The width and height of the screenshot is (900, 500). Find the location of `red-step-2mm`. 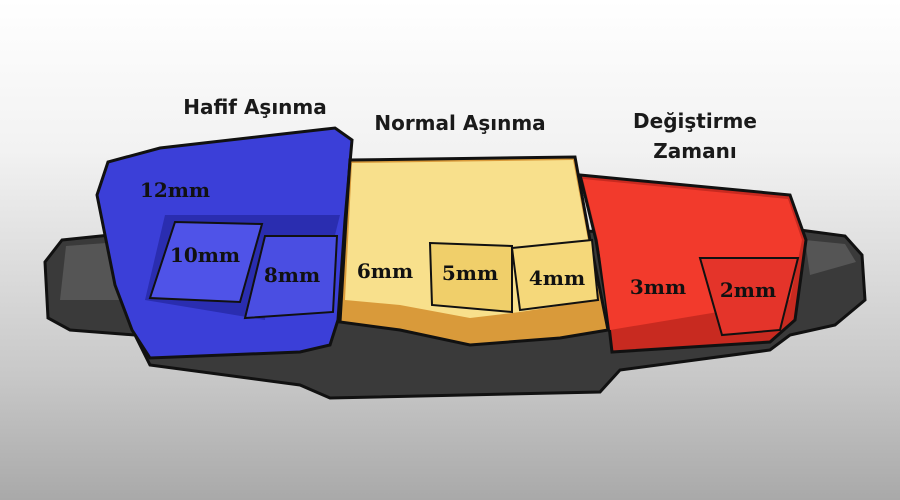

red-step-2mm is located at coordinates (749, 297).